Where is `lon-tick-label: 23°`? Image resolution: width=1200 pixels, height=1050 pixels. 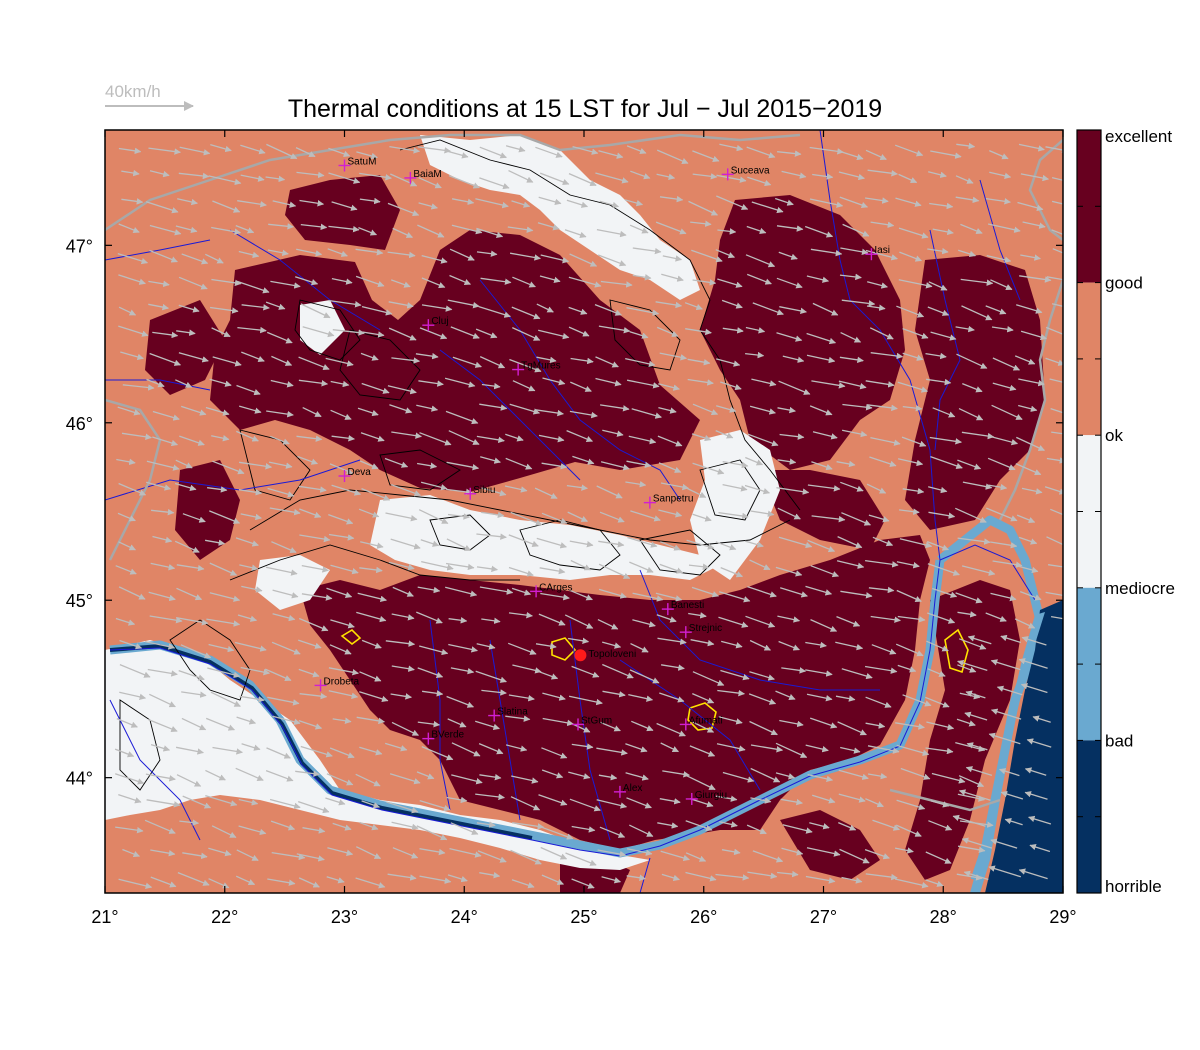
lon-tick-label: 23° is located at coordinates (344, 917).